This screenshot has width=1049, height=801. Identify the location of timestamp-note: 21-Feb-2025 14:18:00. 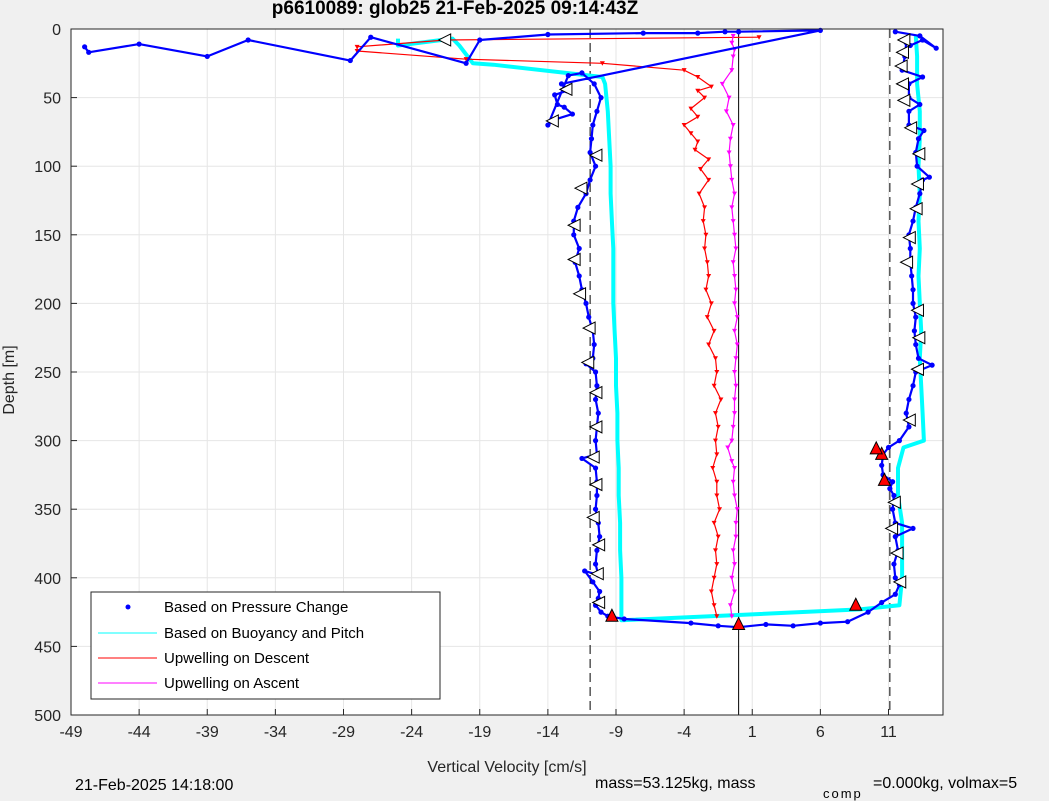
(154, 785).